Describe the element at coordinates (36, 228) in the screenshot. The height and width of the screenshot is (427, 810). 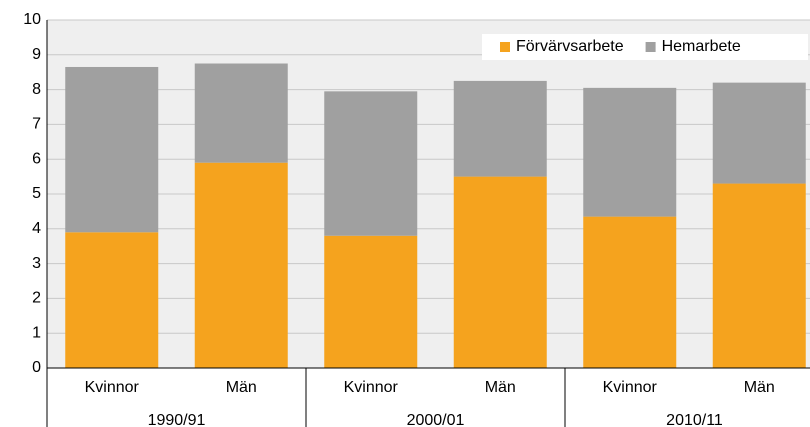
I see `y-tick-label: 4` at that location.